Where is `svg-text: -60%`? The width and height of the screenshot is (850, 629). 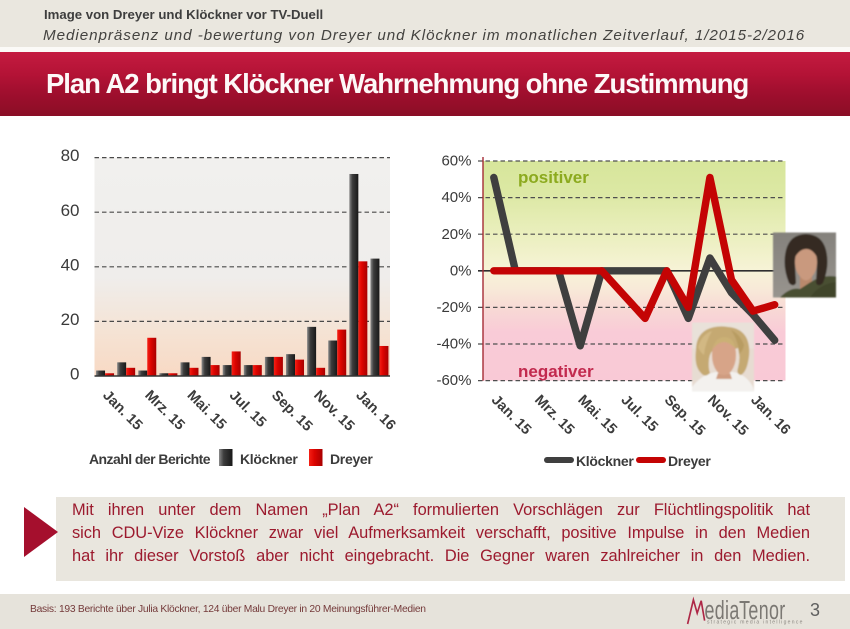 svg-text: -60% is located at coordinates (453, 380).